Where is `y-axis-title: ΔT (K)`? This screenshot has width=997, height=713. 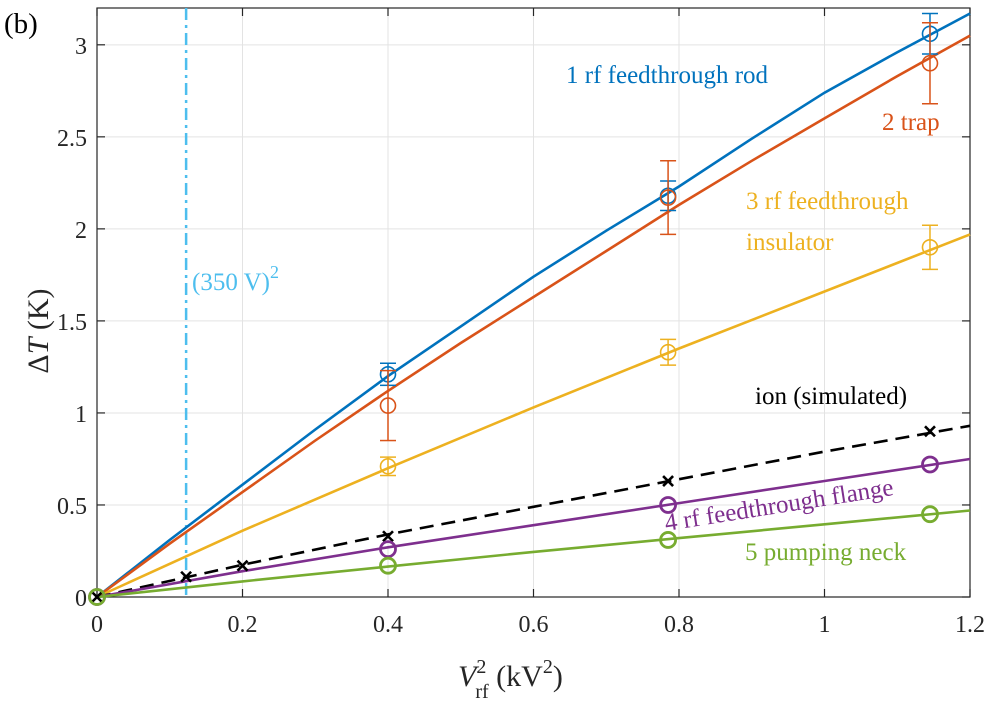
y-axis-title: ΔT (K) is located at coordinates (38, 330).